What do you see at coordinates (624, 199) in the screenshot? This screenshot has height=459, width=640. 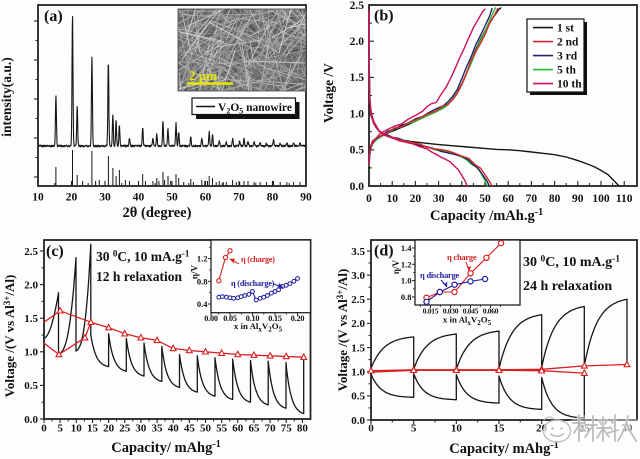 I see `svg-text: 110` at bounding box center [624, 199].